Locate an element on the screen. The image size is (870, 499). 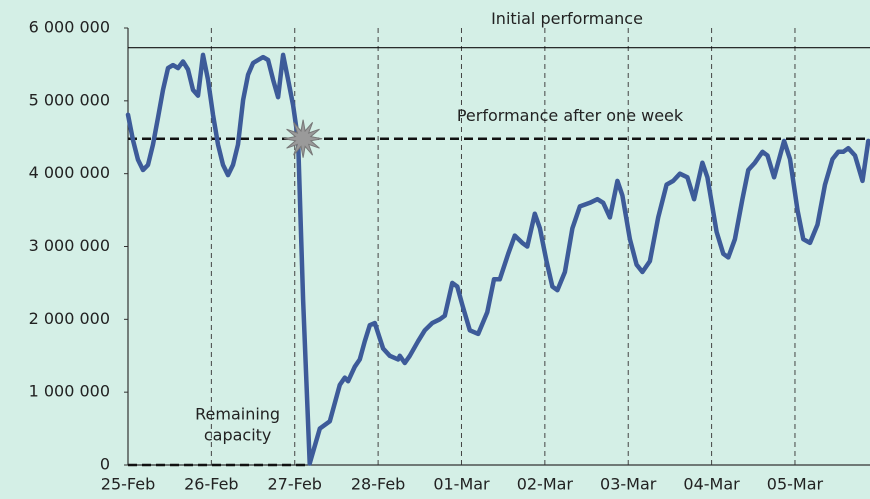
x-tick-label: 04-Mar is located at coordinates (711, 484).